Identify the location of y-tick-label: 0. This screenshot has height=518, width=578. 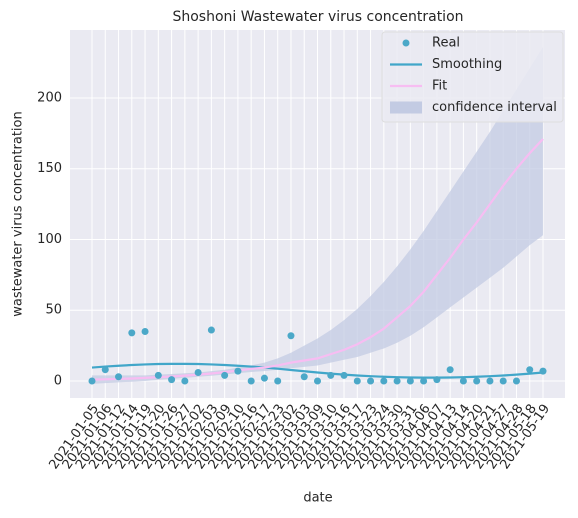
(58, 381).